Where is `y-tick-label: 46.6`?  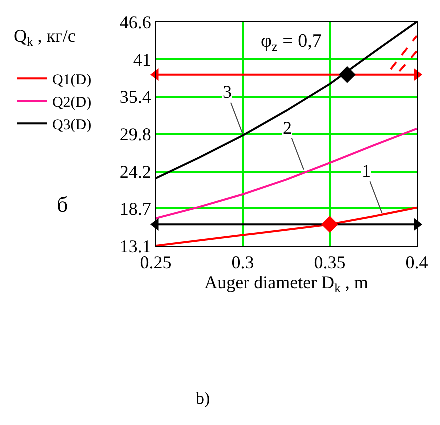
y-tick-label: 46.6 is located at coordinates (136, 22).